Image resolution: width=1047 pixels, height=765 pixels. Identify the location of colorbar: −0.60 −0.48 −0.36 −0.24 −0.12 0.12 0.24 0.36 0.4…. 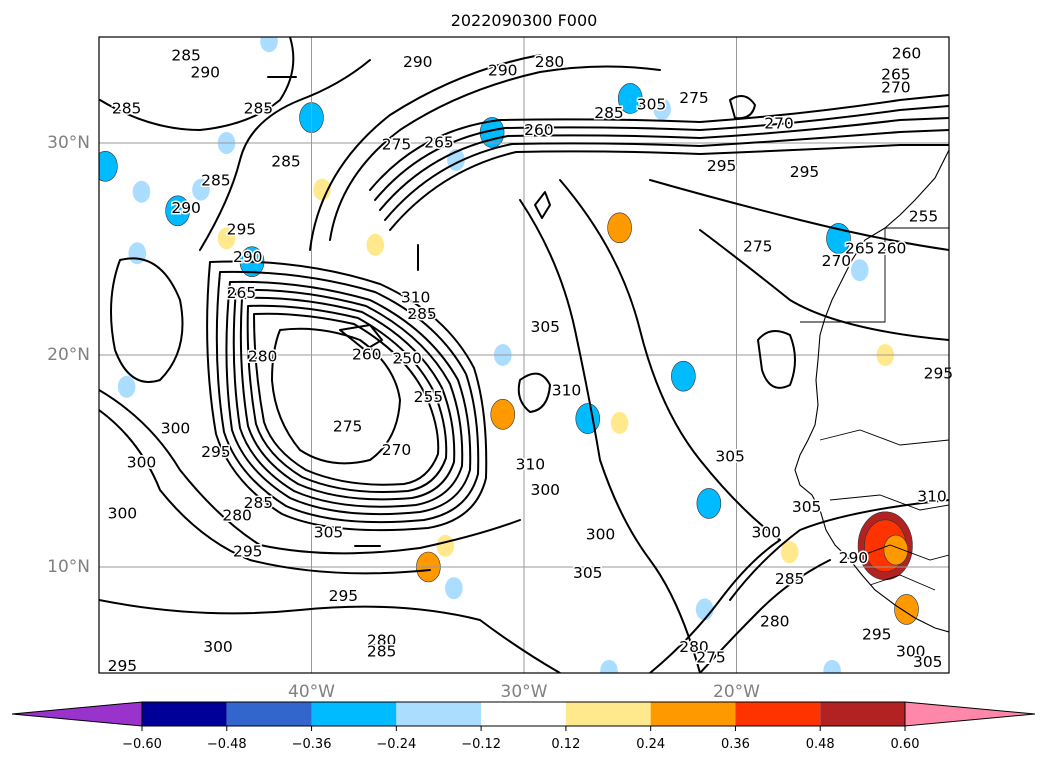
(523, 726).